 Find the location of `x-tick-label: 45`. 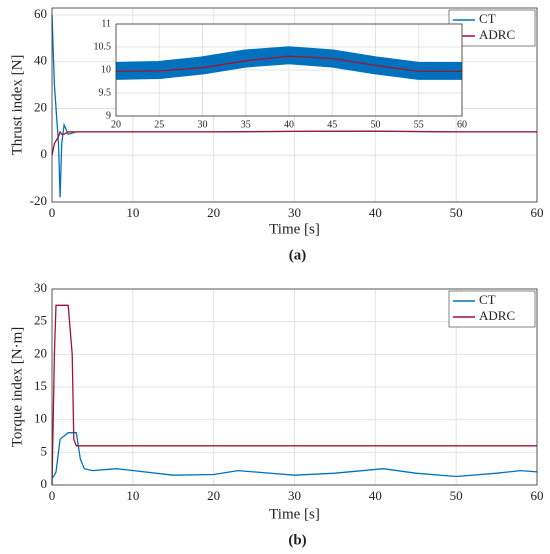

x-tick-label: 45 is located at coordinates (332, 124).